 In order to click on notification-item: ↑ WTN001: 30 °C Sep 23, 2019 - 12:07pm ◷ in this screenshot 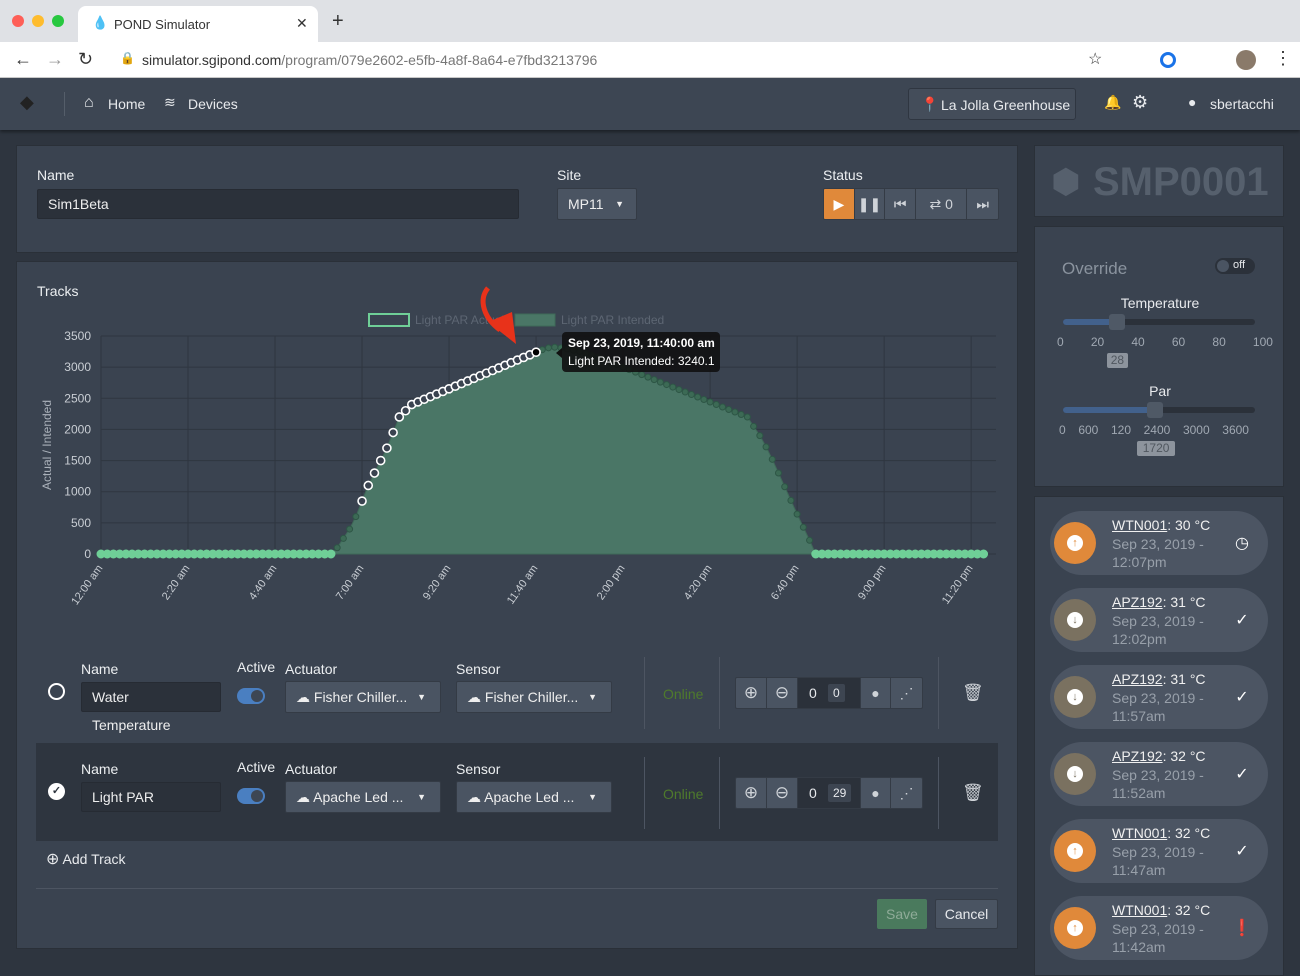, I will do `click(1159, 543)`.